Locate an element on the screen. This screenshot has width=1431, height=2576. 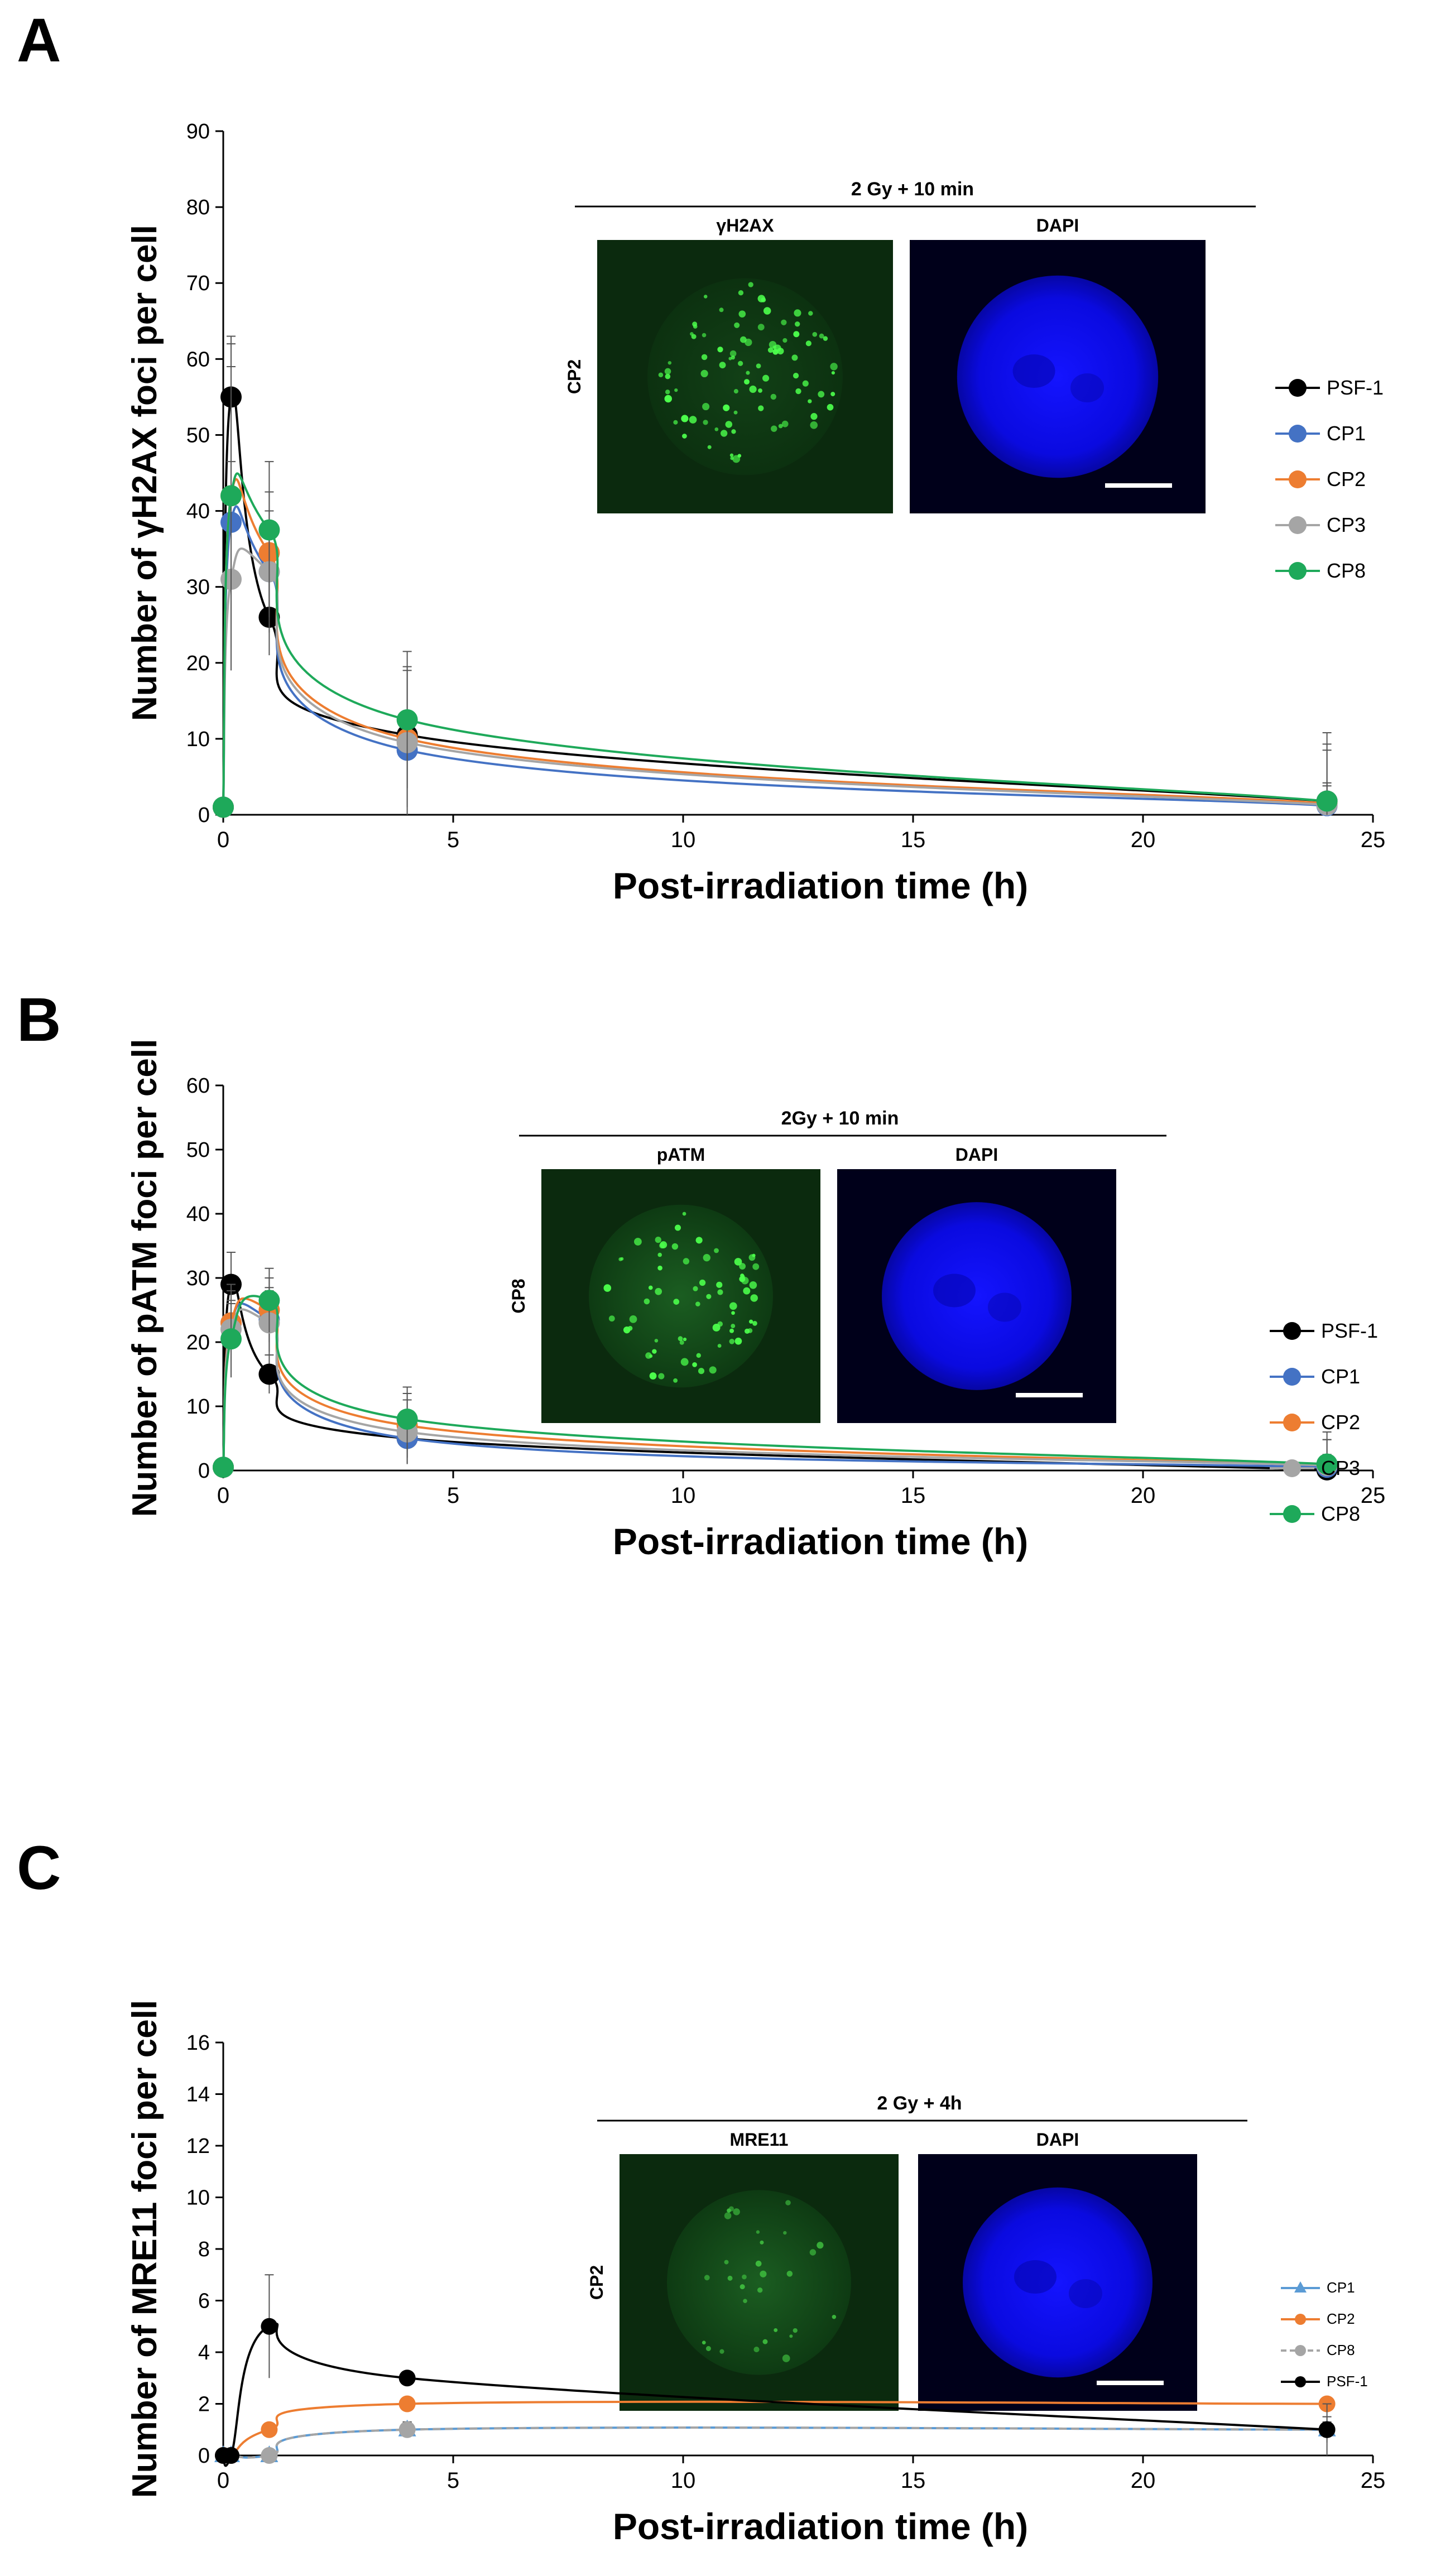
y-tick-label: 10 is located at coordinates (198, 2198).